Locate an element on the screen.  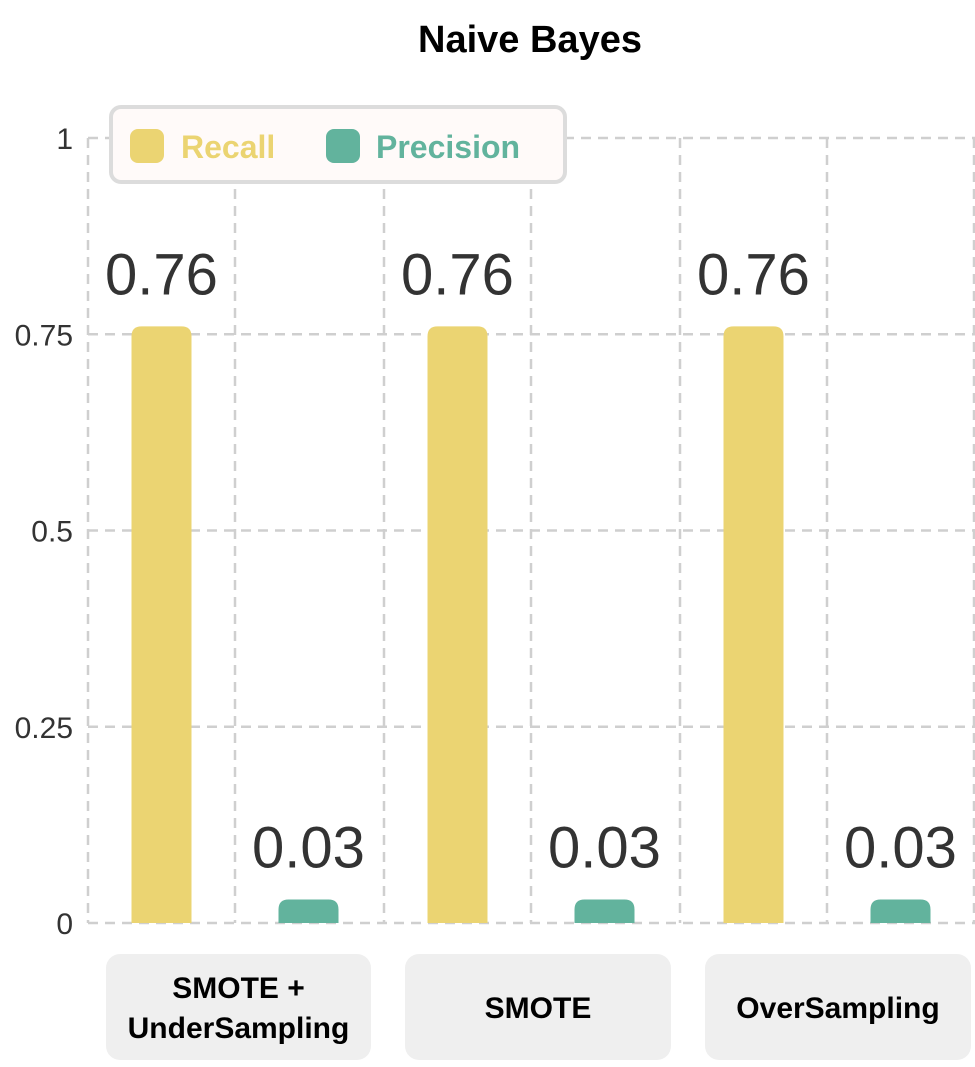
x-axis-labels: SMOTE + UnderSampling SMOTE OverSampling is located at coordinates (538, 1007).